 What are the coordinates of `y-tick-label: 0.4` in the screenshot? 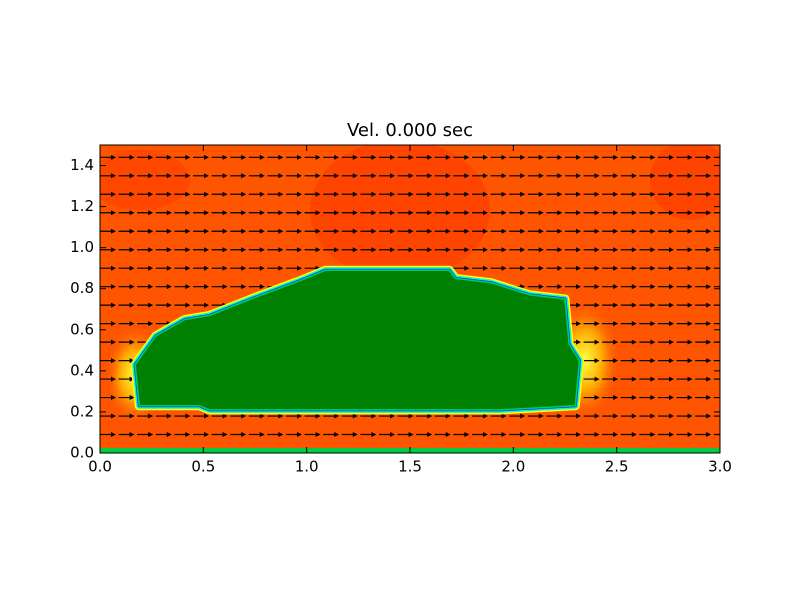 It's located at (82, 370).